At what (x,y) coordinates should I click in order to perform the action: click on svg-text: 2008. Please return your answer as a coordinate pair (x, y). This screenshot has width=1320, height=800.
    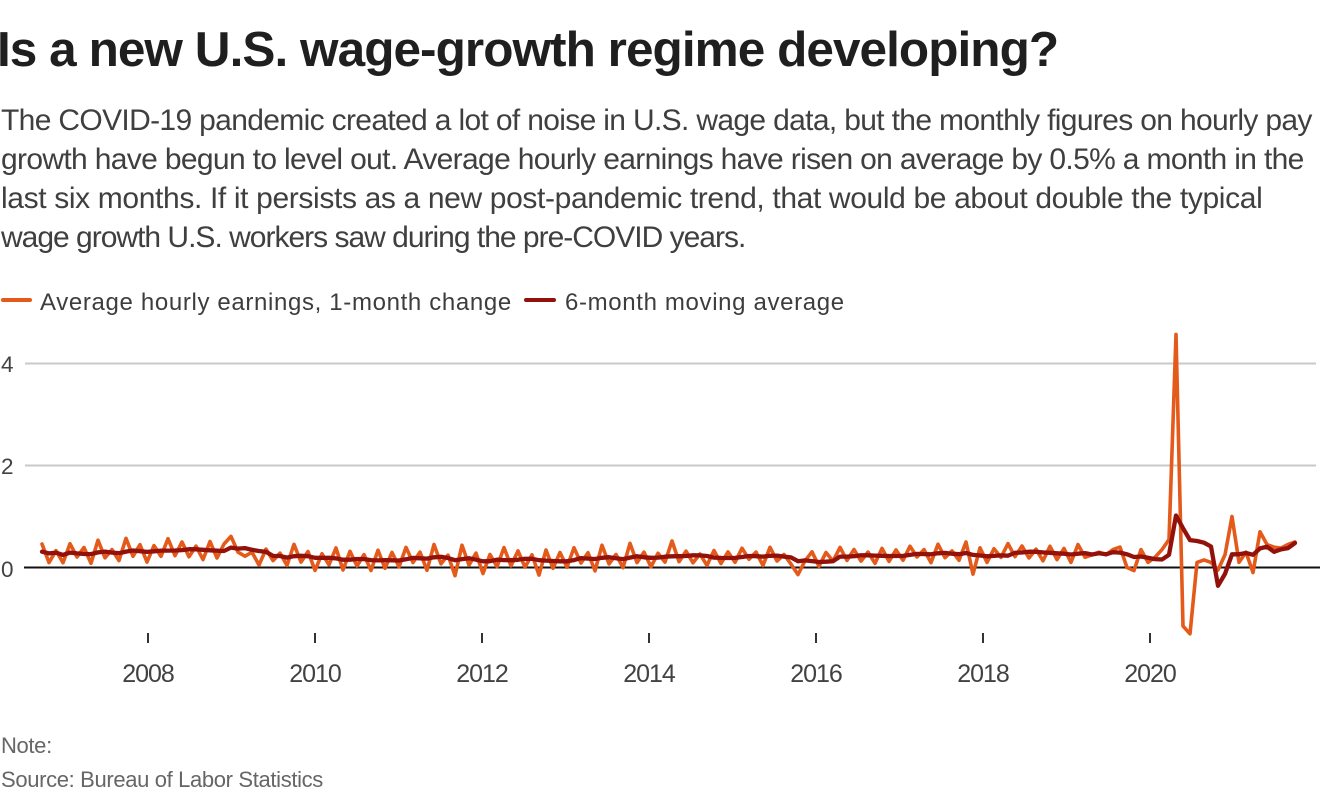
    Looking at the image, I should click on (148, 674).